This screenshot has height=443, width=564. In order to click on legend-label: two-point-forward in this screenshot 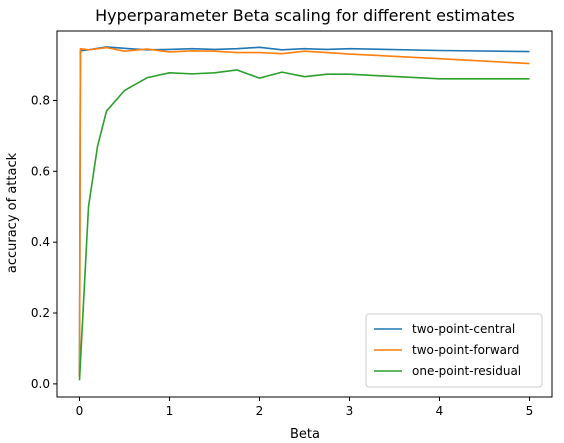, I will do `click(465, 350)`.